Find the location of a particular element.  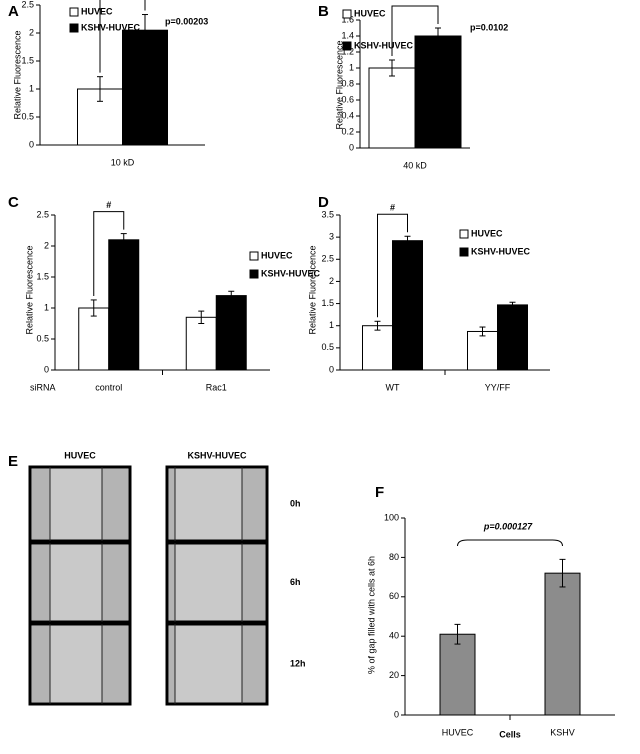

y-axis-label: % of gap filled with cells at 6h is located at coordinates (371, 615).